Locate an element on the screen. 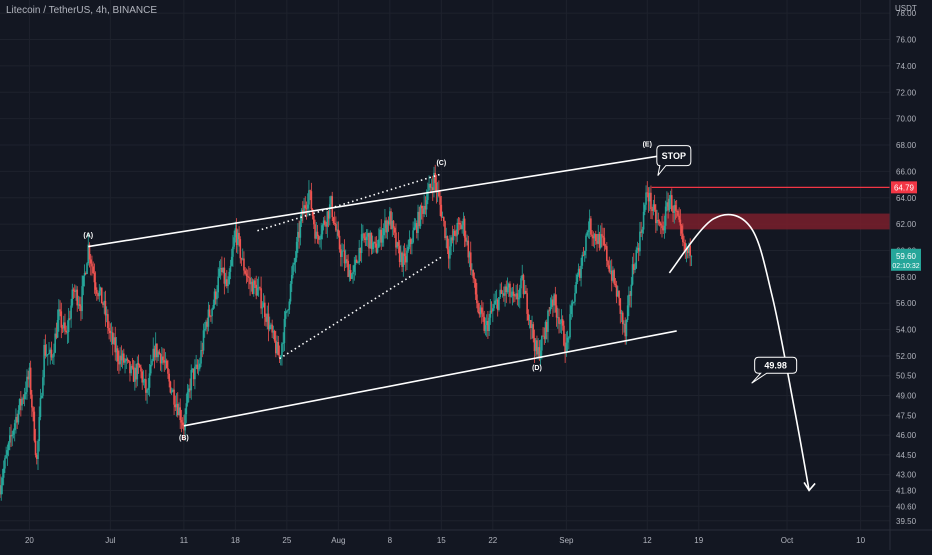  time-tick-label: 10 is located at coordinates (860, 540).